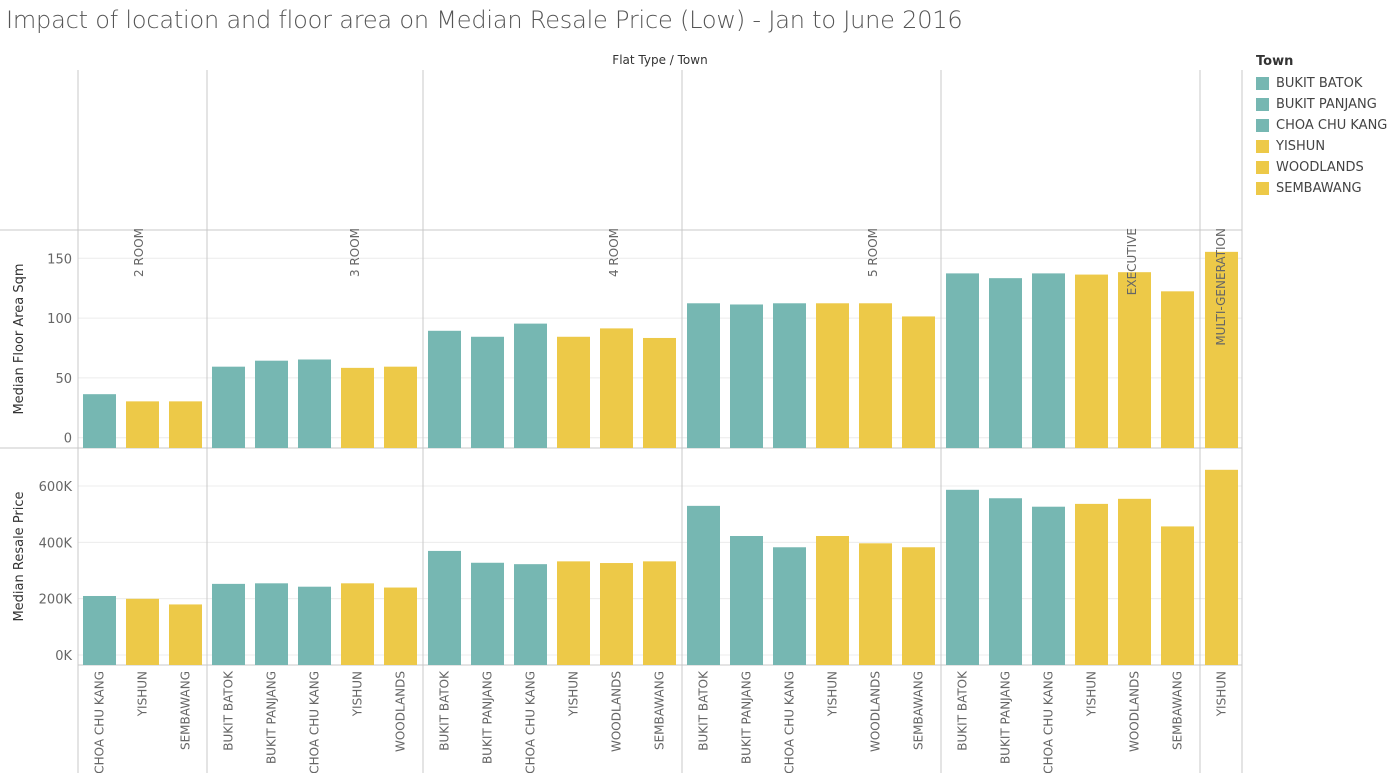 The image size is (1398, 773). What do you see at coordinates (56, 487) in the screenshot?
I see `y-tick-label: 600K` at bounding box center [56, 487].